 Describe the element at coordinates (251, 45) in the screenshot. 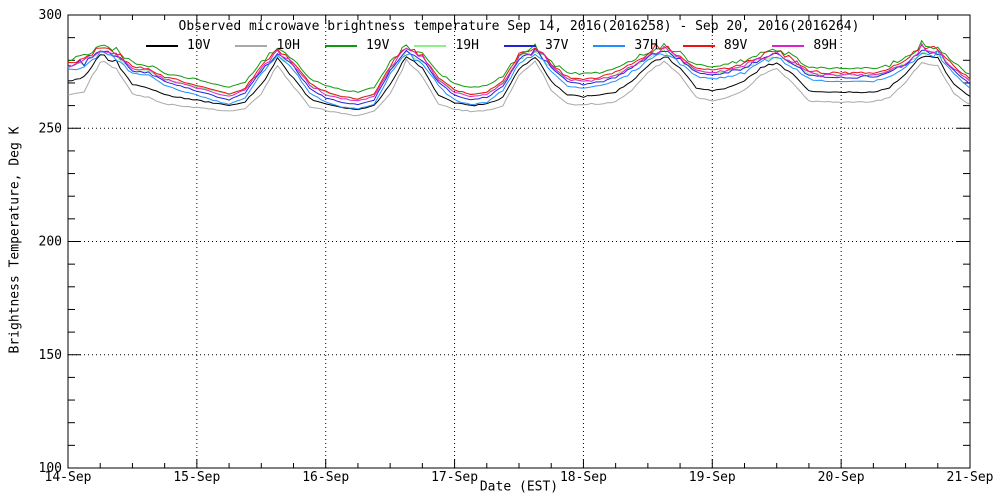

I see `legend-swatch-10h` at that location.